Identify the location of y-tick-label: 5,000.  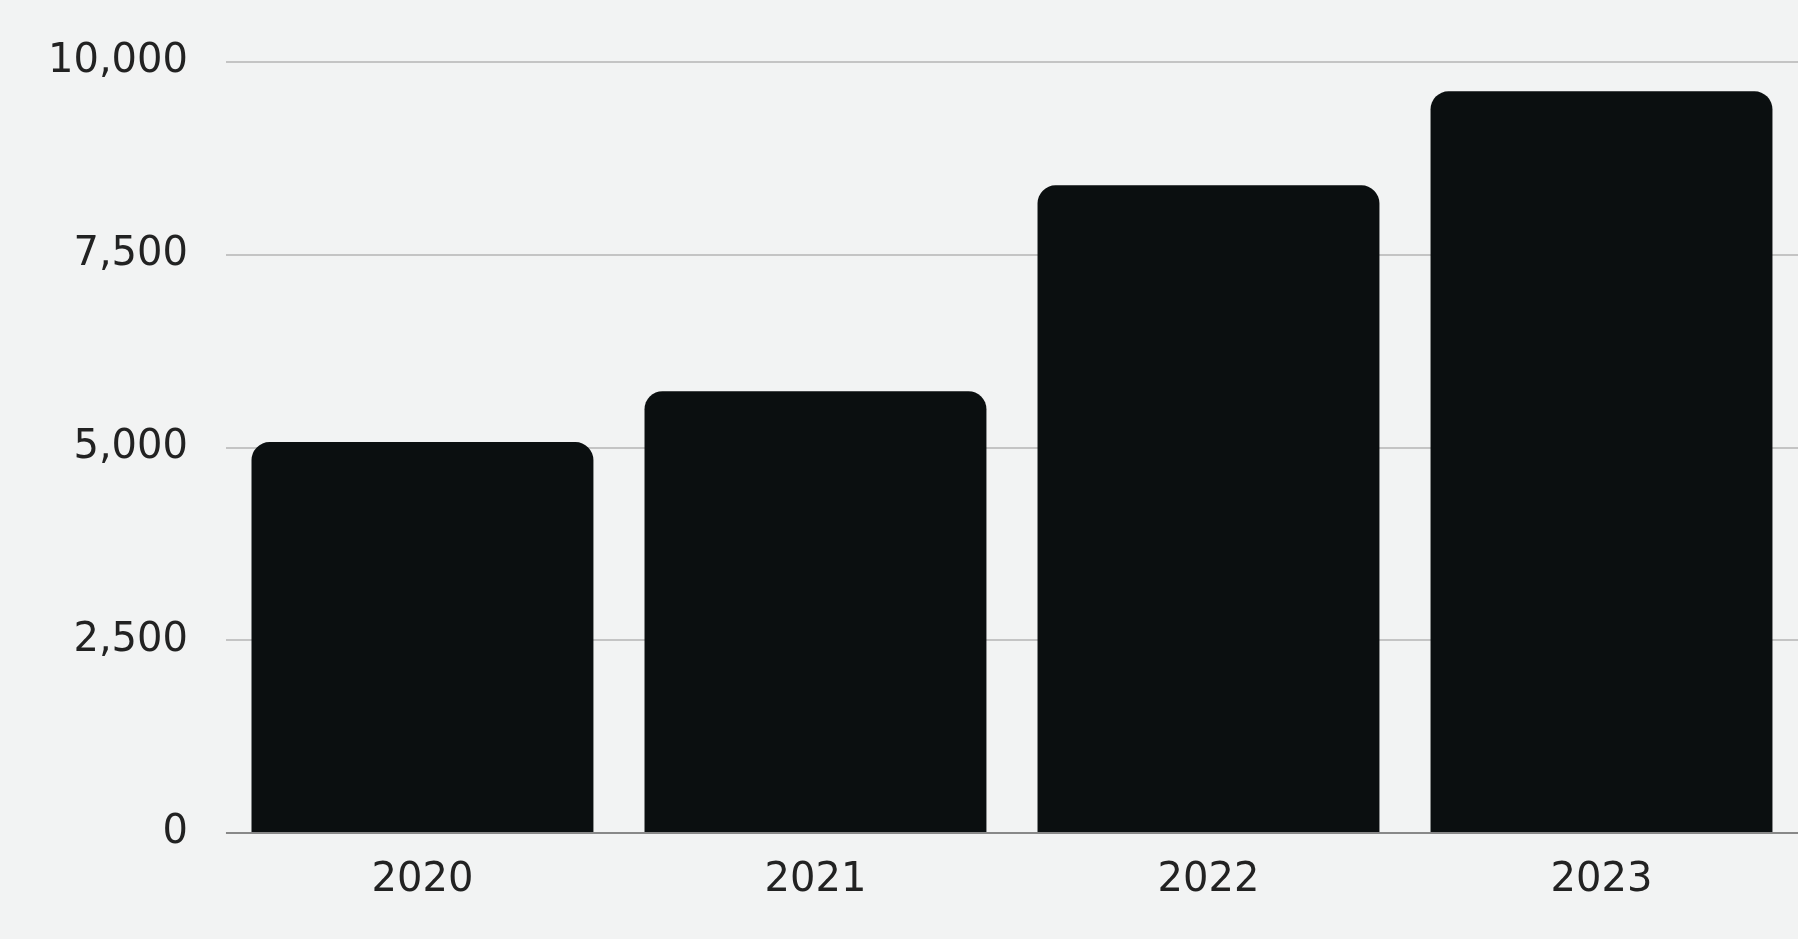
(130, 443).